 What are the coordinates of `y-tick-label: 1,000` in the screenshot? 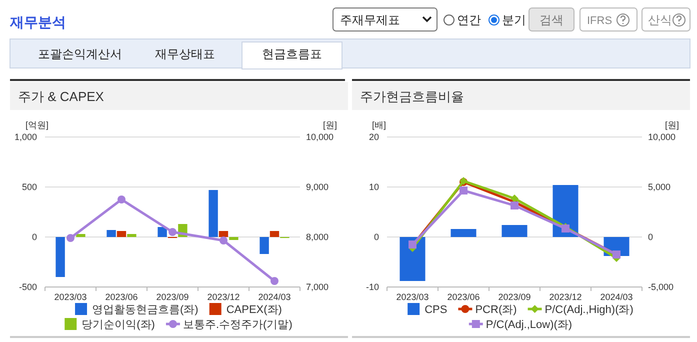 It's located at (25, 137).